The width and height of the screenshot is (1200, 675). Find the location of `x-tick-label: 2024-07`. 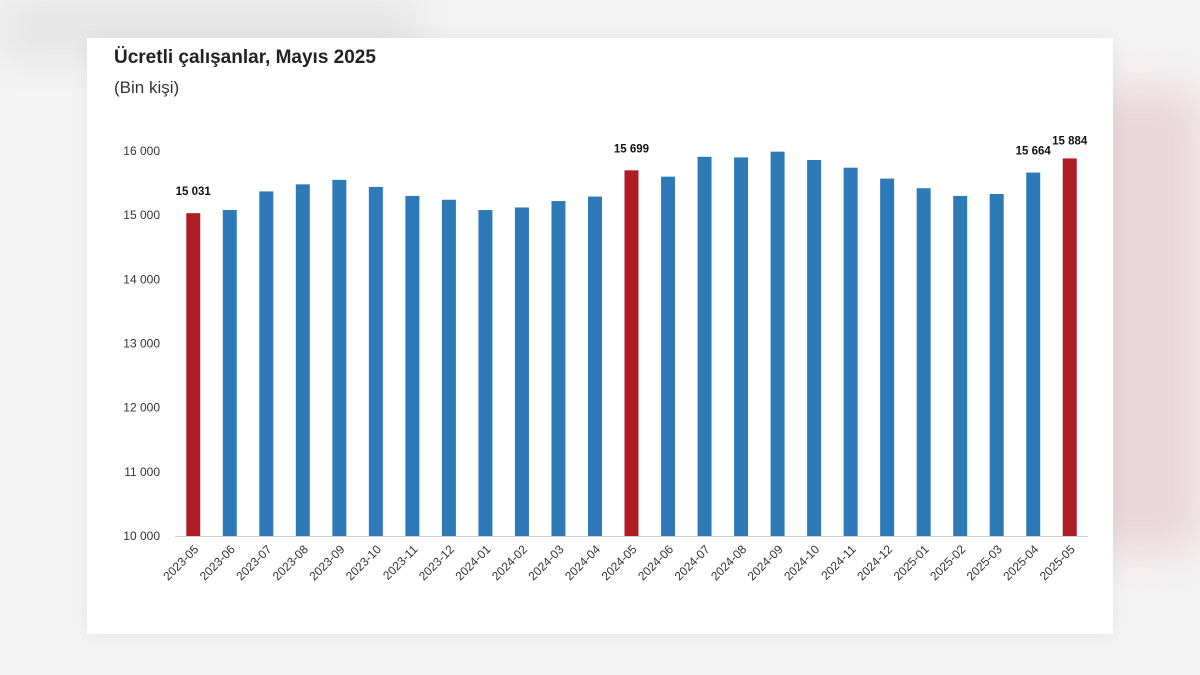

x-tick-label: 2024-07 is located at coordinates (692, 562).